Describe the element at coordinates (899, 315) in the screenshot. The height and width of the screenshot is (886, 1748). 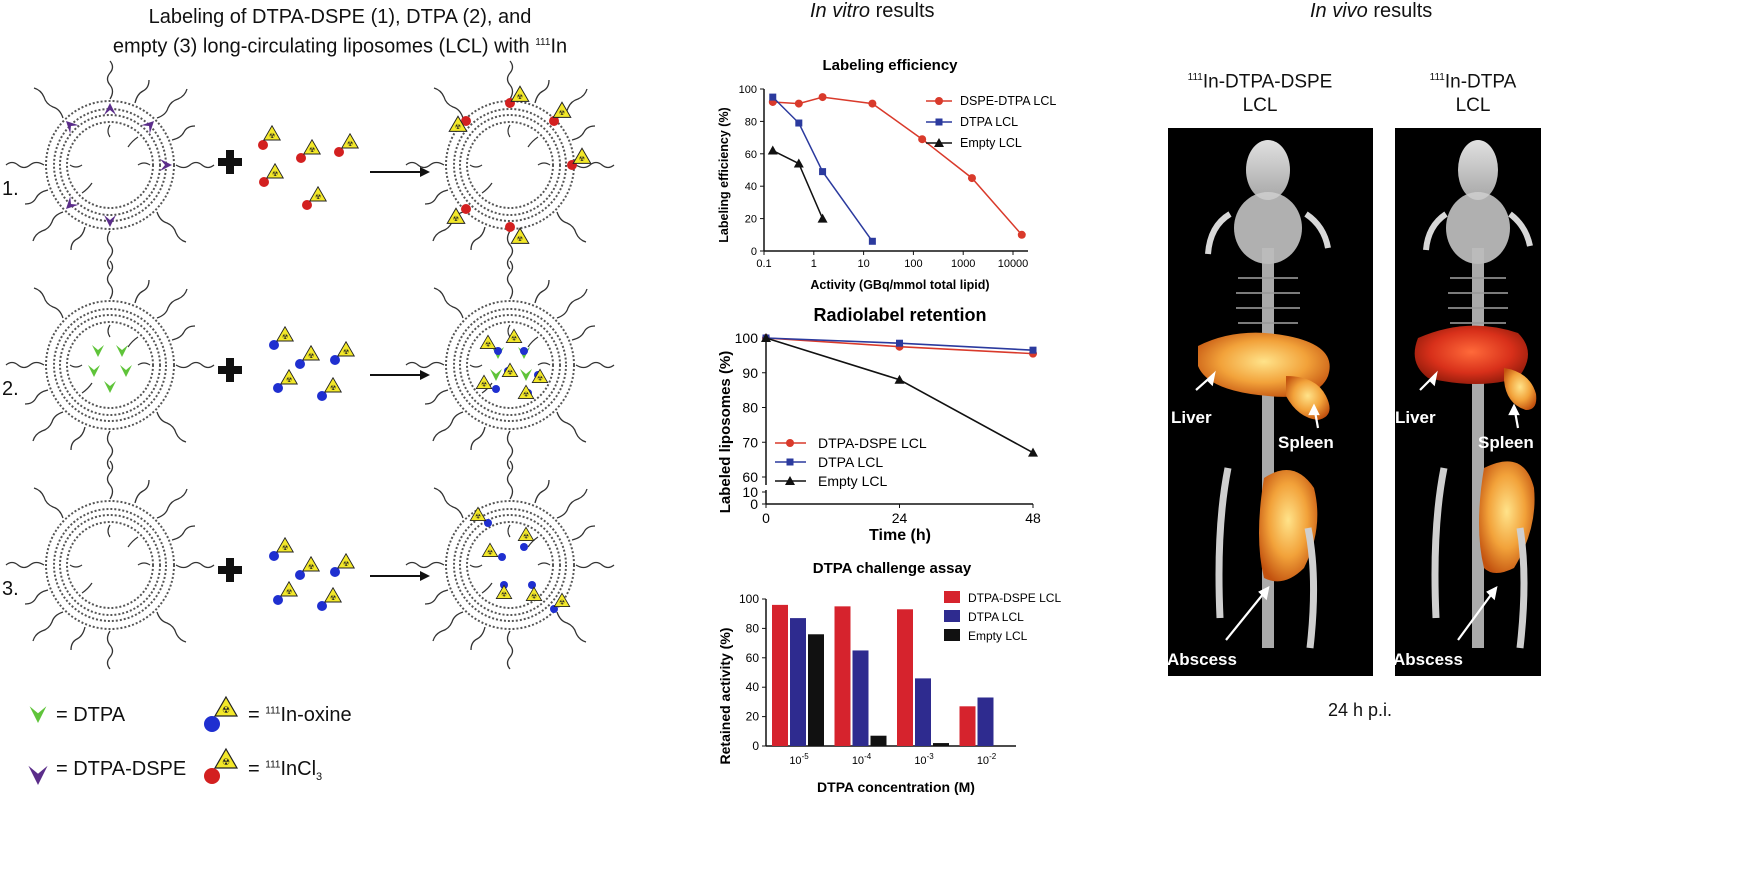
I see `chart2-title: Radiolabel retention` at that location.